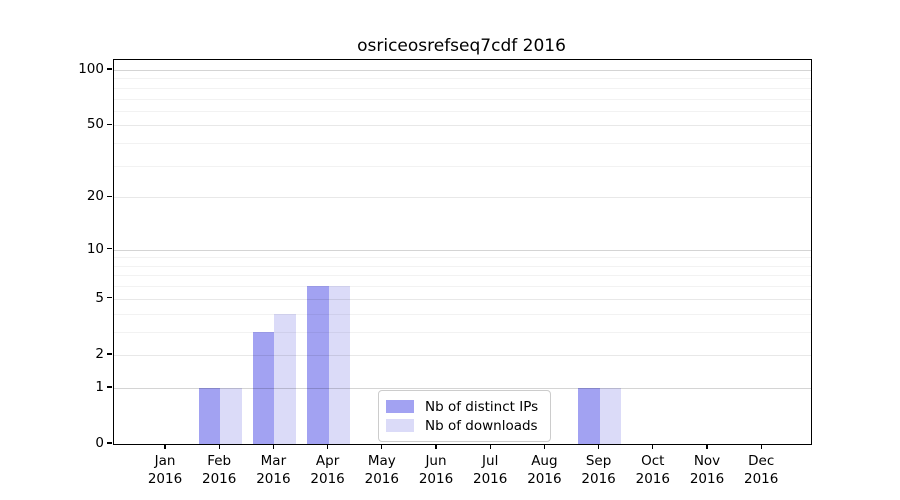  Describe the element at coordinates (707, 470) in the screenshot. I see `x-tick-label-nov: Nov 2016` at that location.